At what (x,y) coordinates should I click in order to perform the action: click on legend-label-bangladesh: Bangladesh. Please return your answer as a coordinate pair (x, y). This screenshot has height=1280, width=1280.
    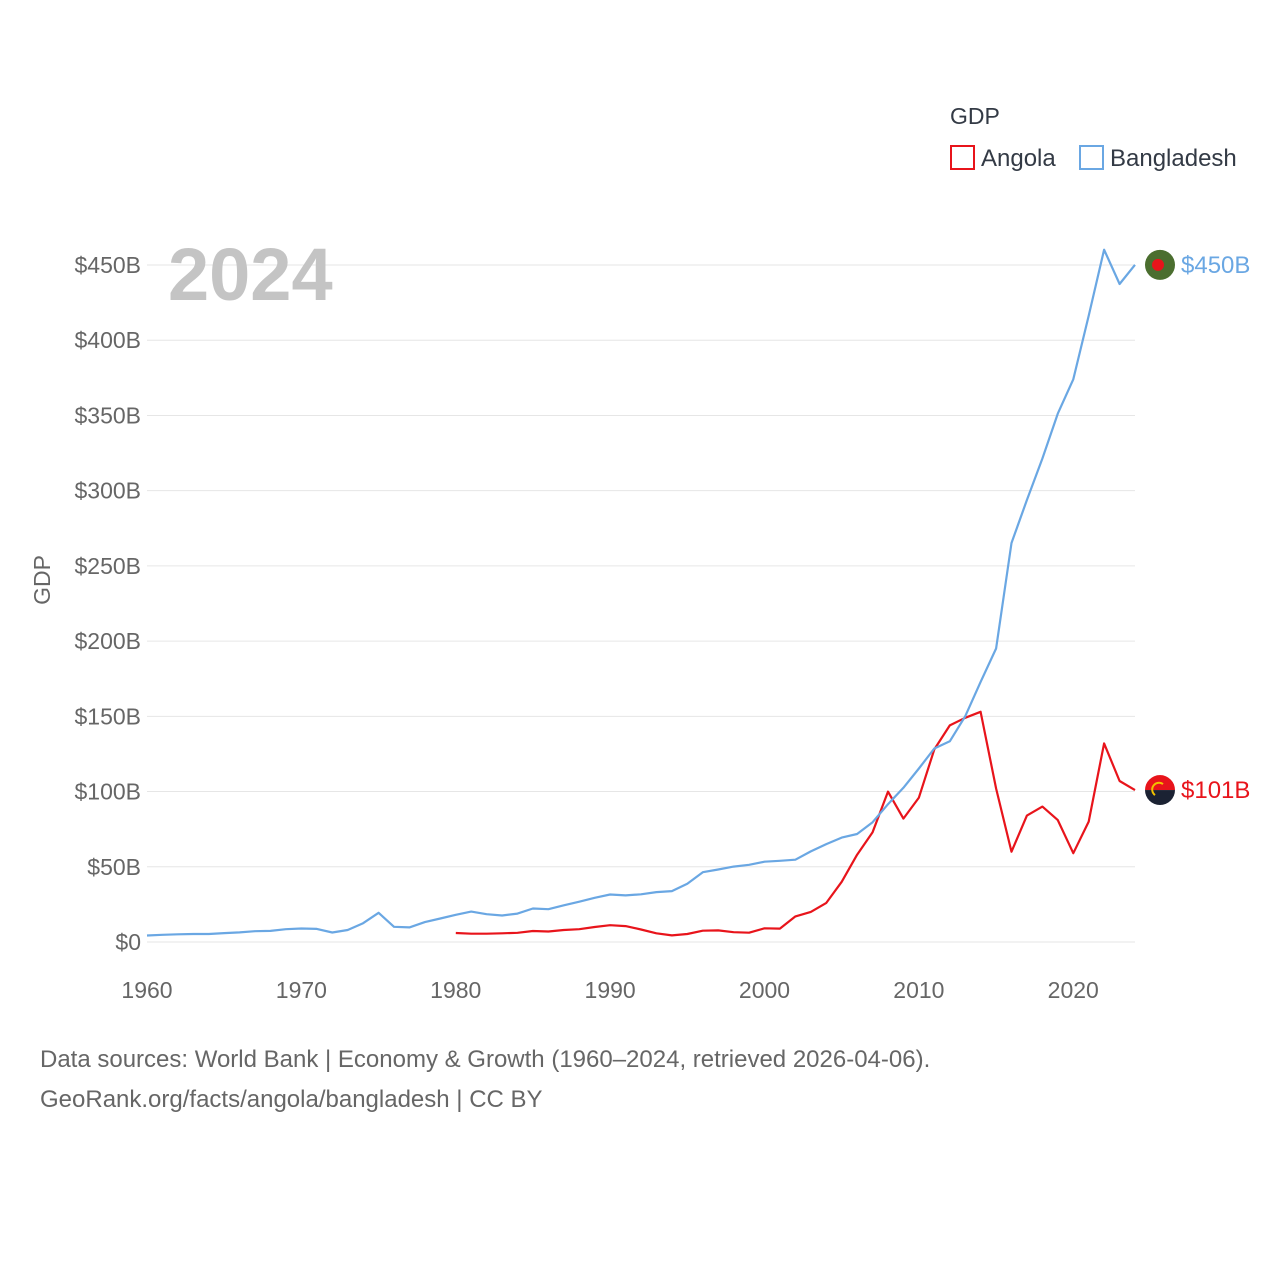
    Looking at the image, I should click on (1173, 158).